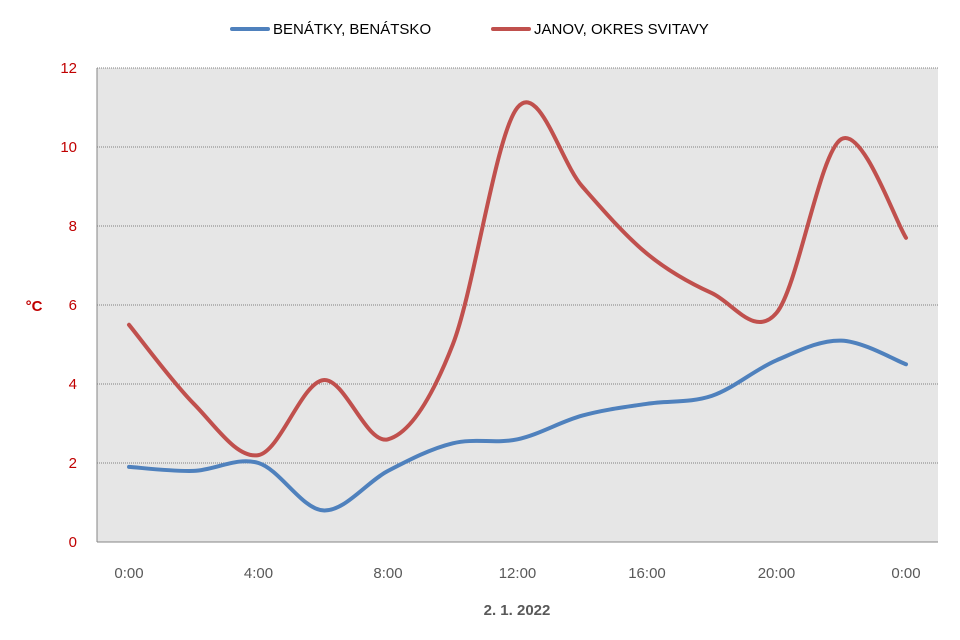 This screenshot has height=640, width=960. What do you see at coordinates (469, 29) in the screenshot?
I see `legend: BENÁTKY, BENÁTSKO JANOV, OKRES SVITAVY` at bounding box center [469, 29].